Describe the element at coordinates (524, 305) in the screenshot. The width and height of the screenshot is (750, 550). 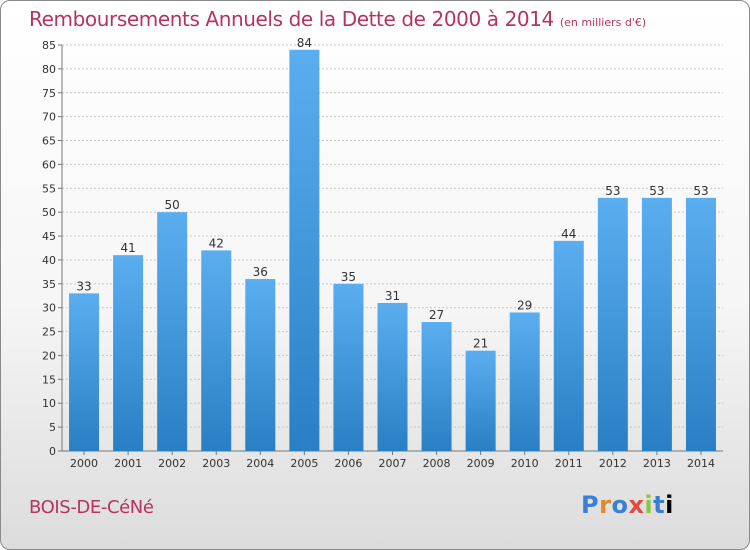
I see `data-label: 29` at that location.